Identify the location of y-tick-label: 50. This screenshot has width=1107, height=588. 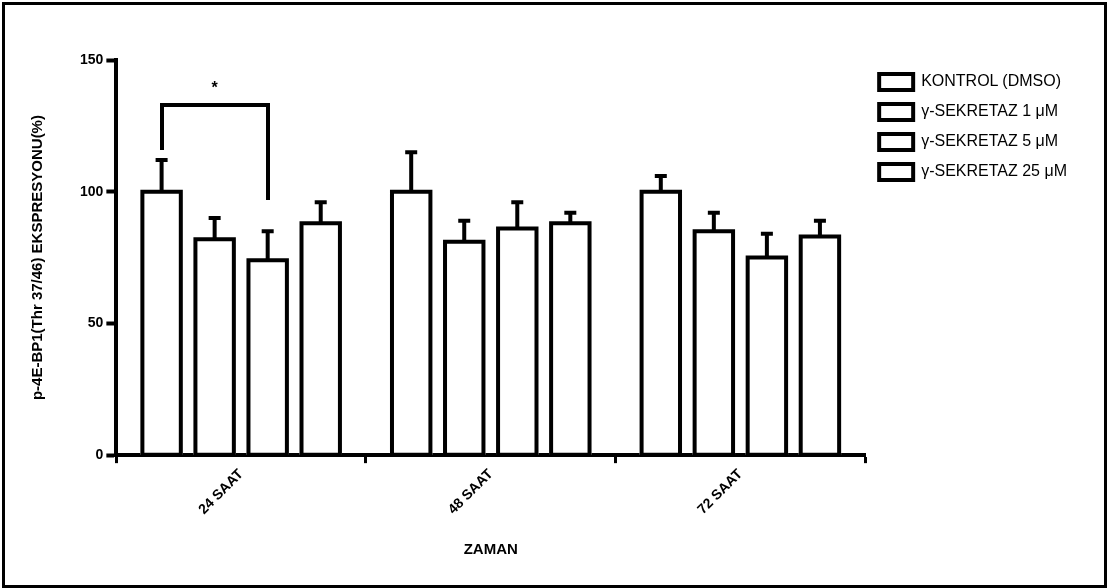
(95, 322).